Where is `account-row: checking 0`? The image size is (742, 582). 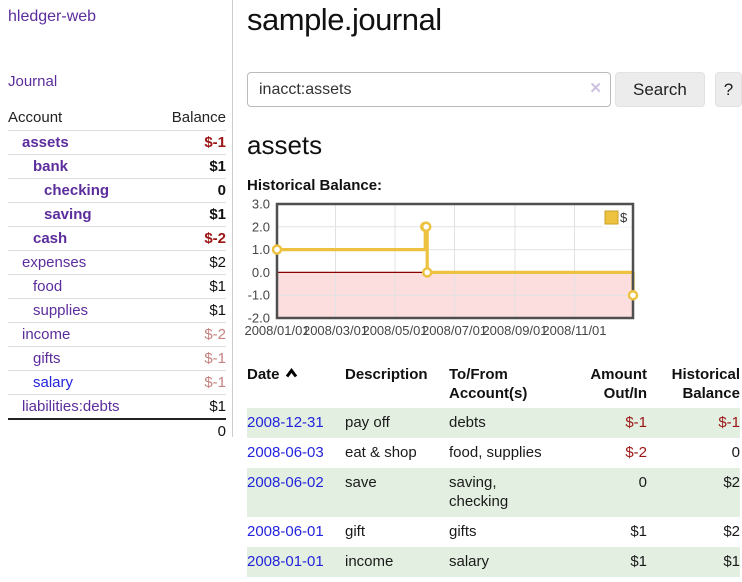 account-row: checking 0 is located at coordinates (117, 190).